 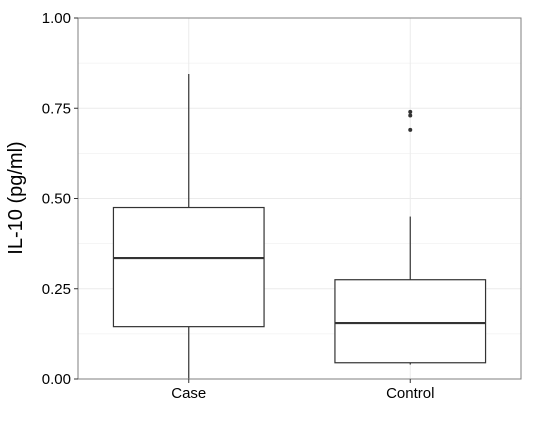 What do you see at coordinates (16, 197) in the screenshot?
I see `y-axis-title: IL-10 (pg/ml)` at bounding box center [16, 197].